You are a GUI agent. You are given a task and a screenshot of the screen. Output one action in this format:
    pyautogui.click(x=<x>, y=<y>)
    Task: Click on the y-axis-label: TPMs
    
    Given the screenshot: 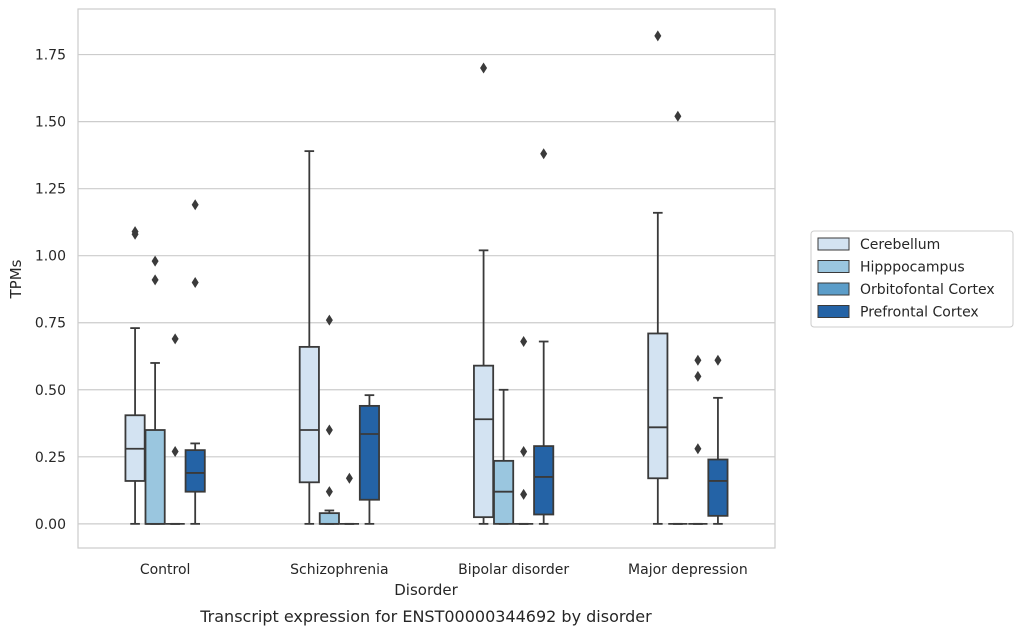 What is the action you would take?
    pyautogui.click(x=16, y=279)
    